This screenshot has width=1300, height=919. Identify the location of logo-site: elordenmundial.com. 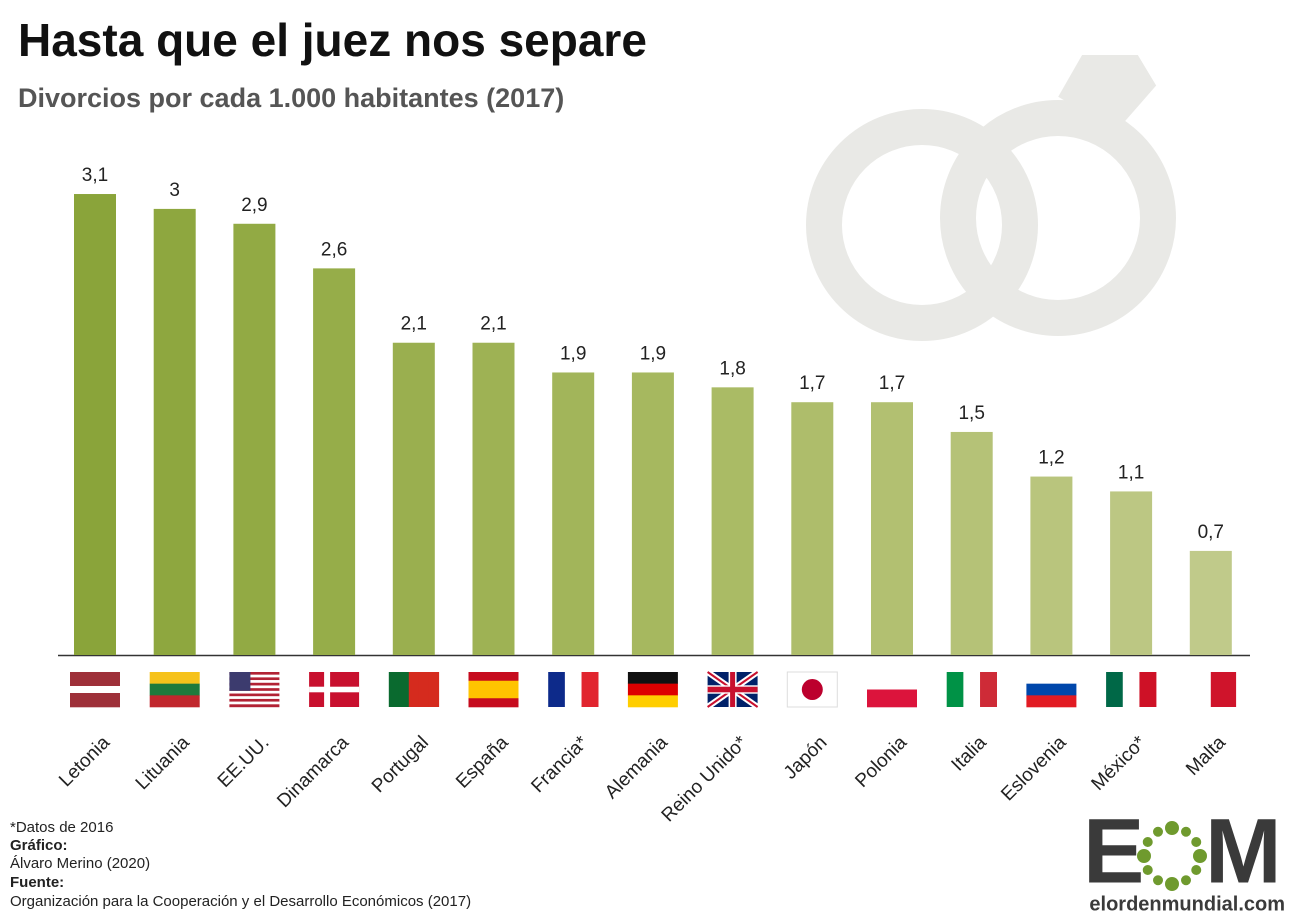
(1187, 904).